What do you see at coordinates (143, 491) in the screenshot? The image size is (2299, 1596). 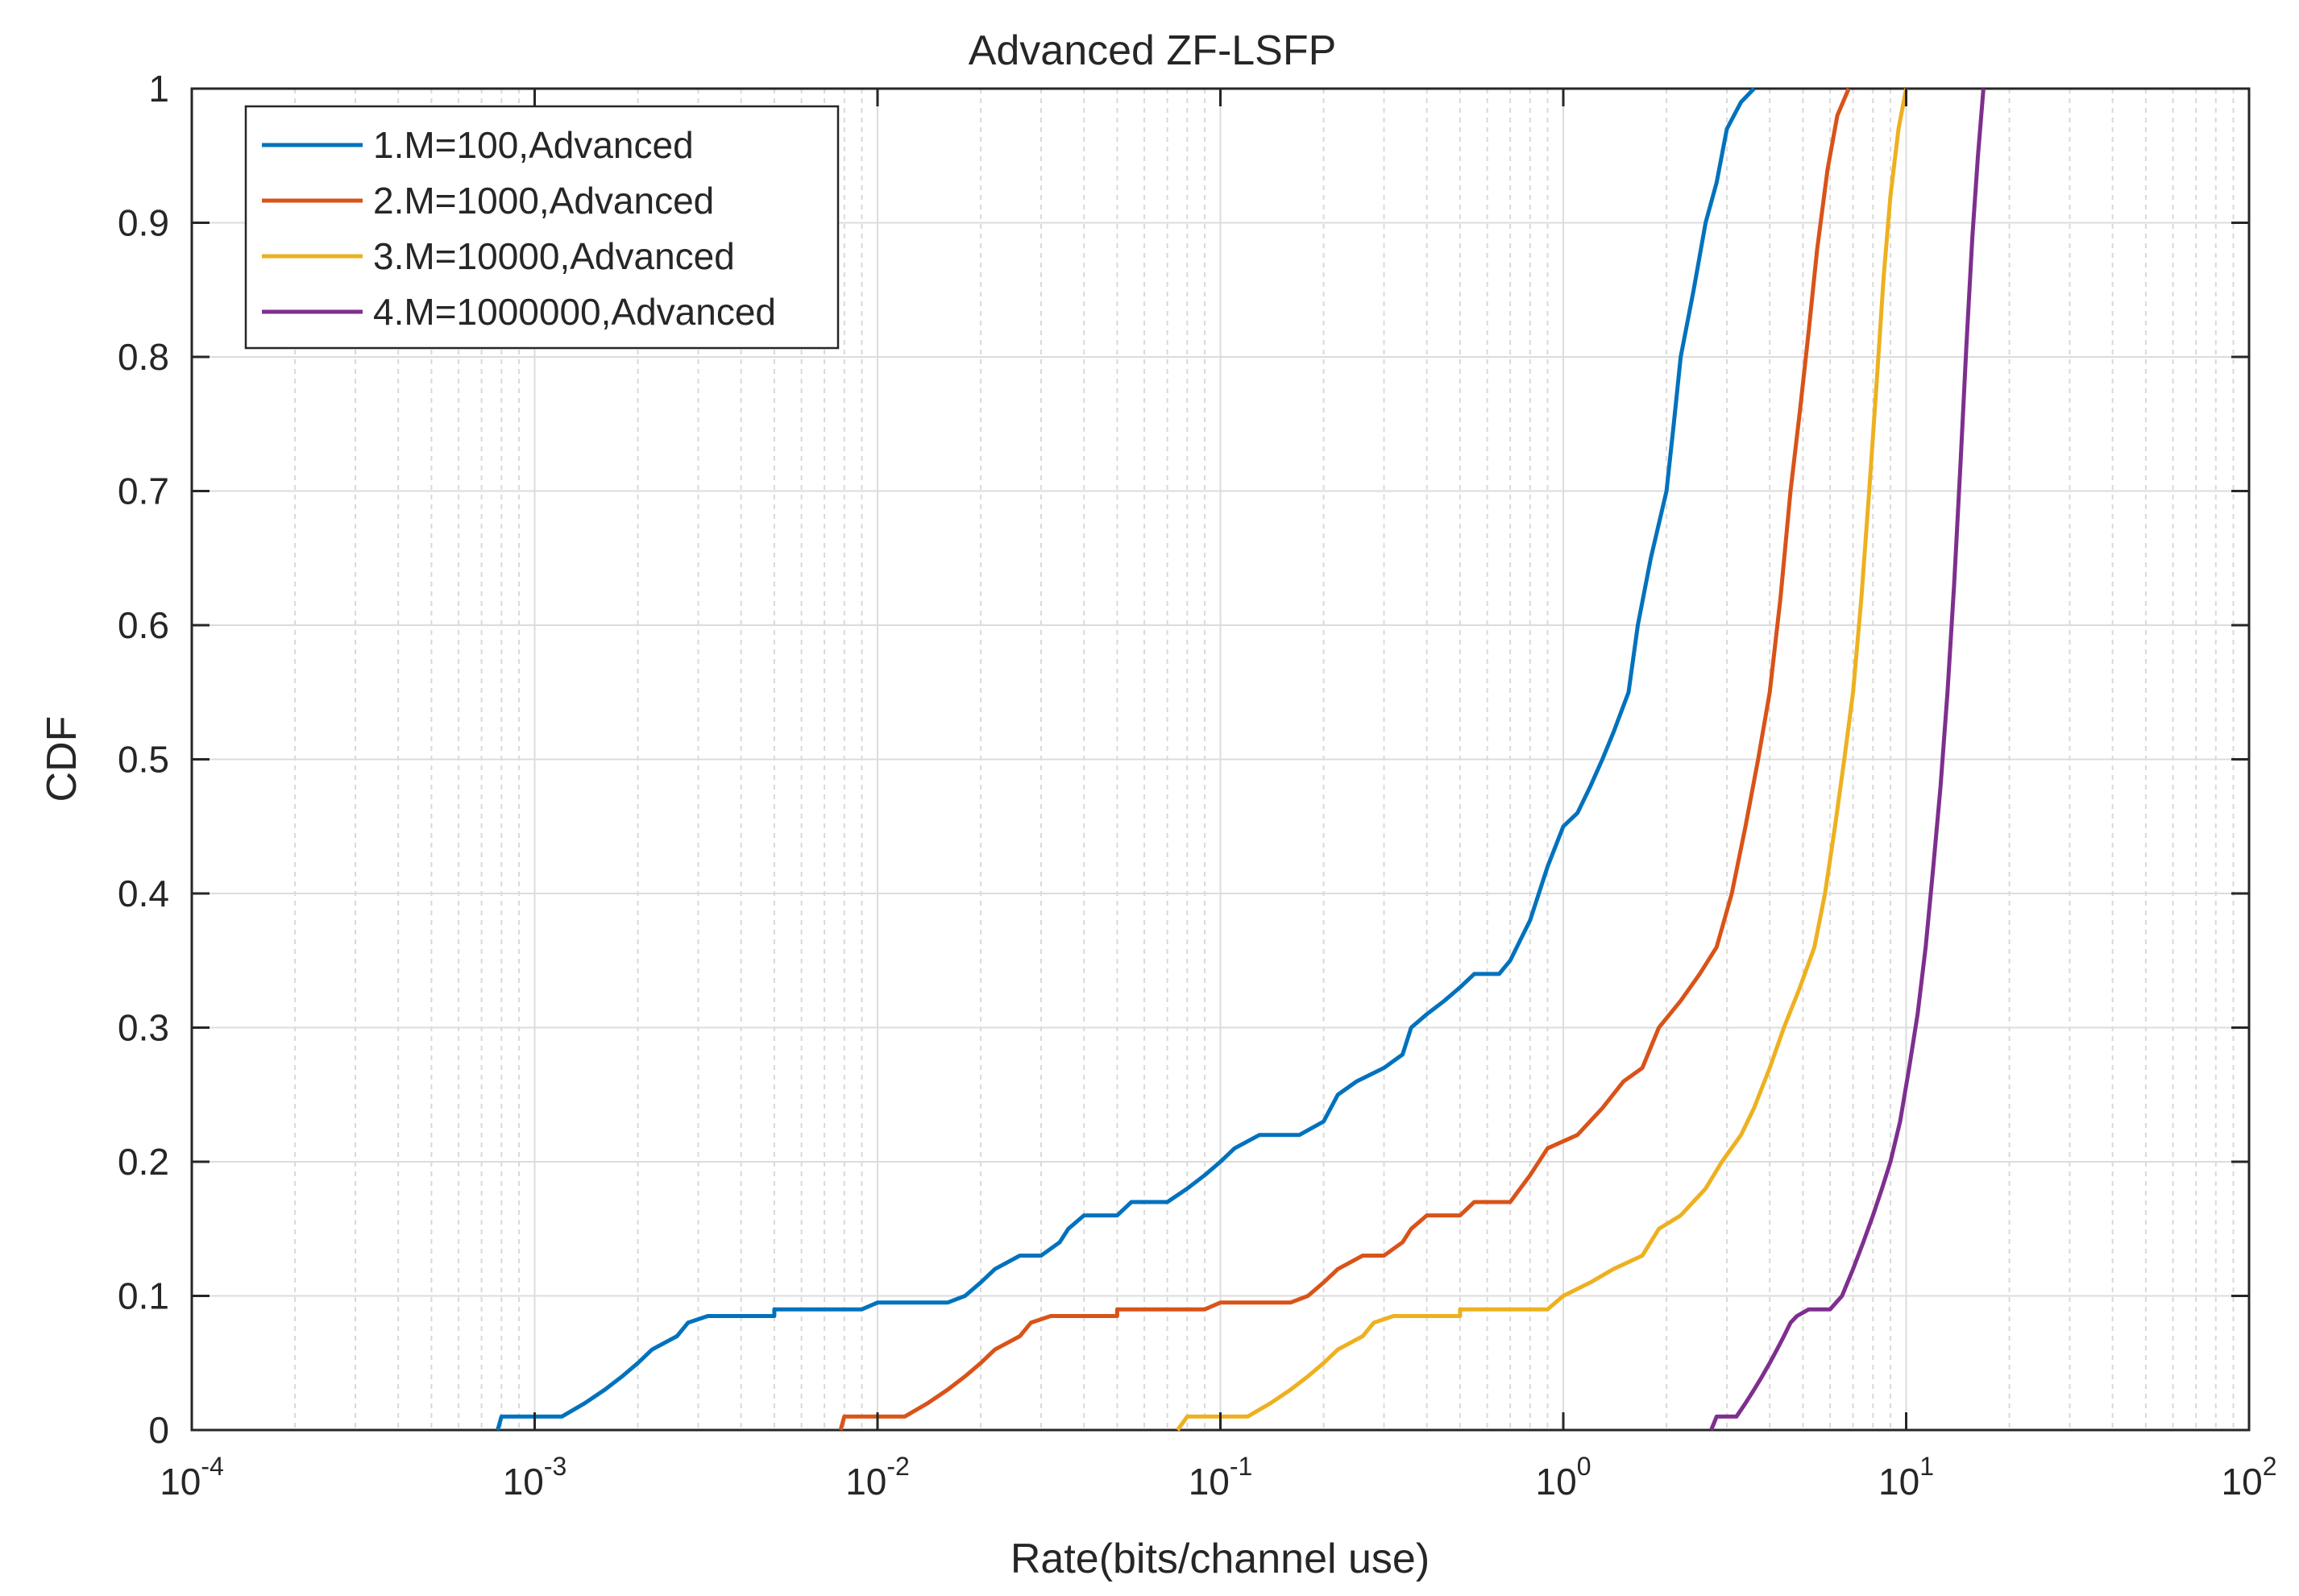 I see `y-tick-label: 0.7` at bounding box center [143, 491].